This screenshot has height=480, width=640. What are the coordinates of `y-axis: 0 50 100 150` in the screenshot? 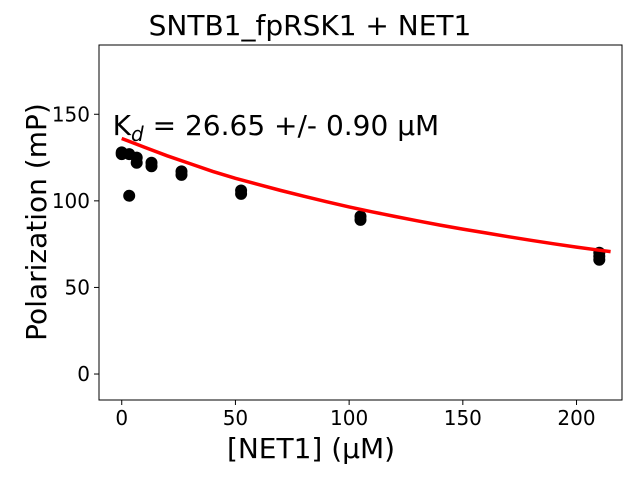 It's located at (75, 244).